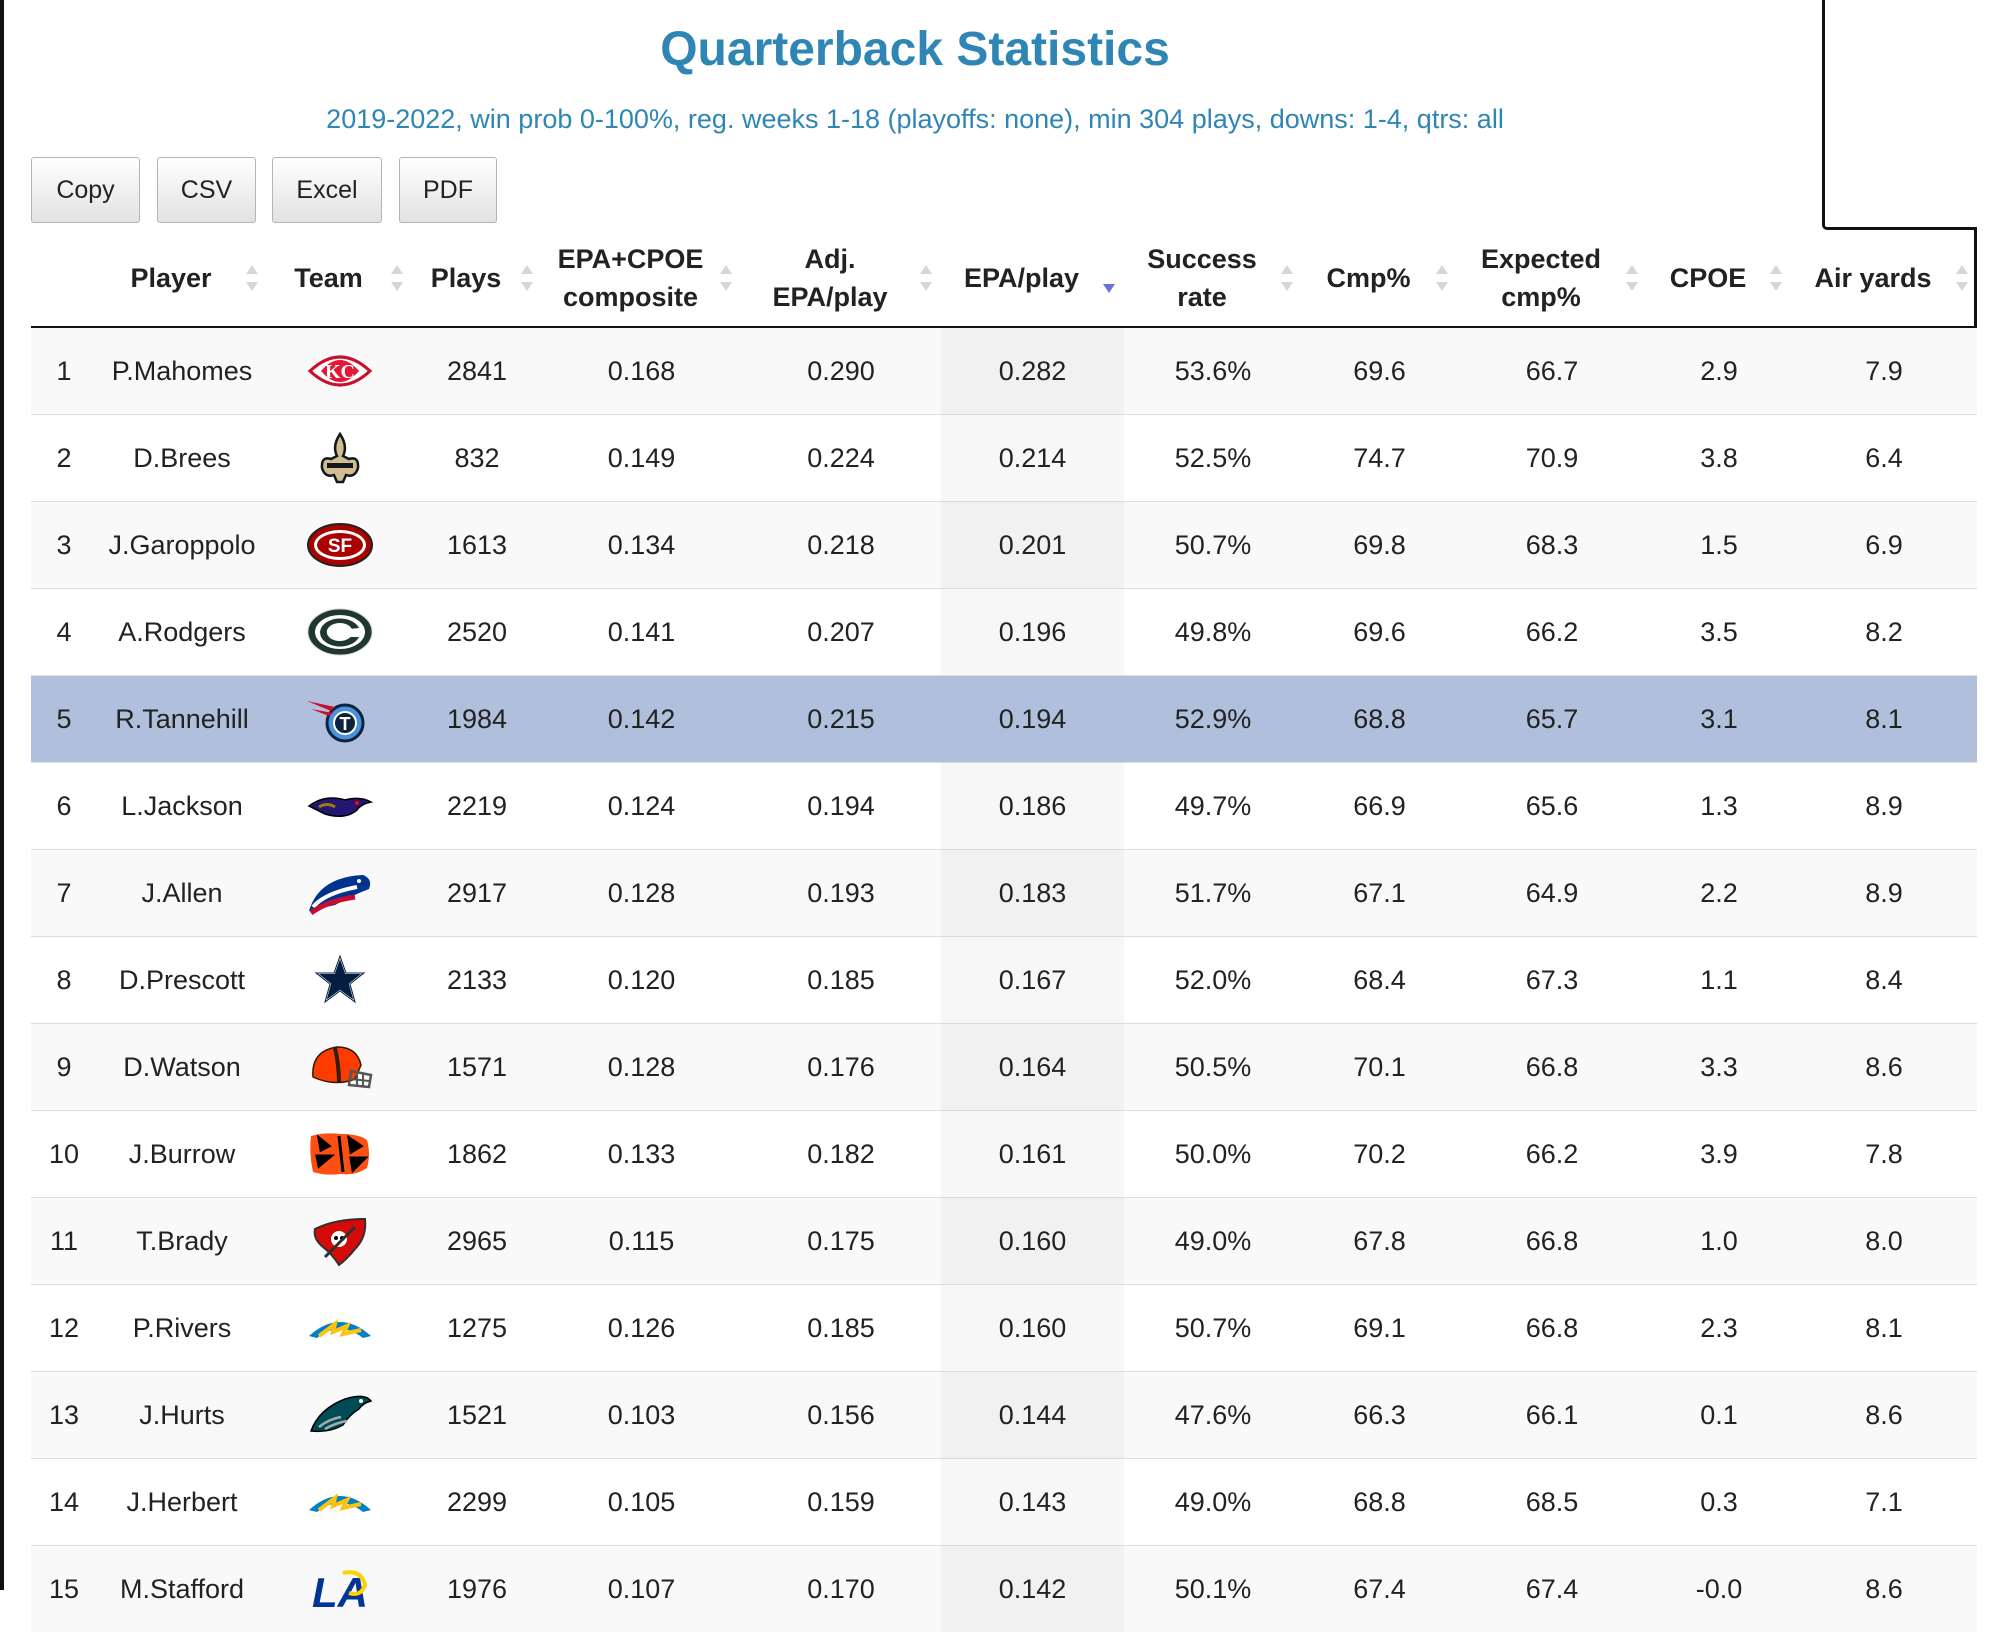  What do you see at coordinates (182, 1067) in the screenshot?
I see `player-cell: D.Watson` at bounding box center [182, 1067].